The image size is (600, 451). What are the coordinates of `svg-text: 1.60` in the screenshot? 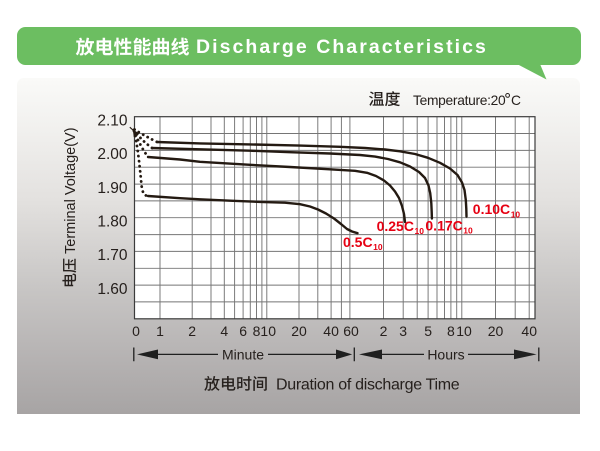 It's located at (112, 289).